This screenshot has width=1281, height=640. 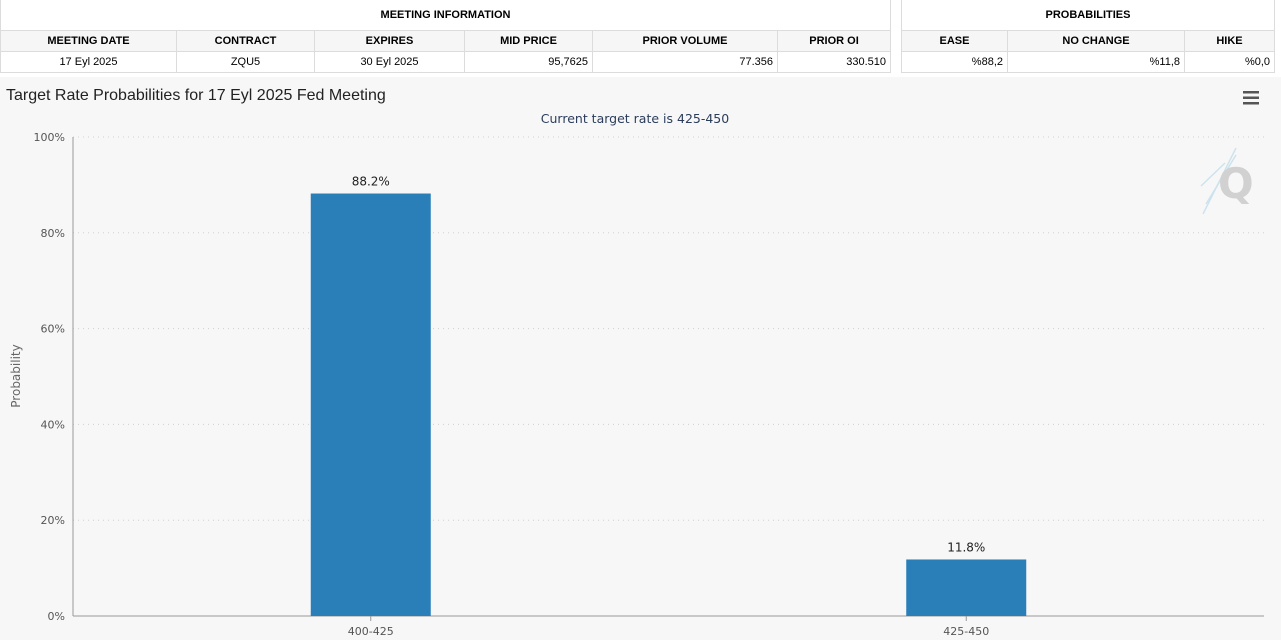 What do you see at coordinates (1229, 62) in the screenshot?
I see `hike-cell: %0,0` at bounding box center [1229, 62].